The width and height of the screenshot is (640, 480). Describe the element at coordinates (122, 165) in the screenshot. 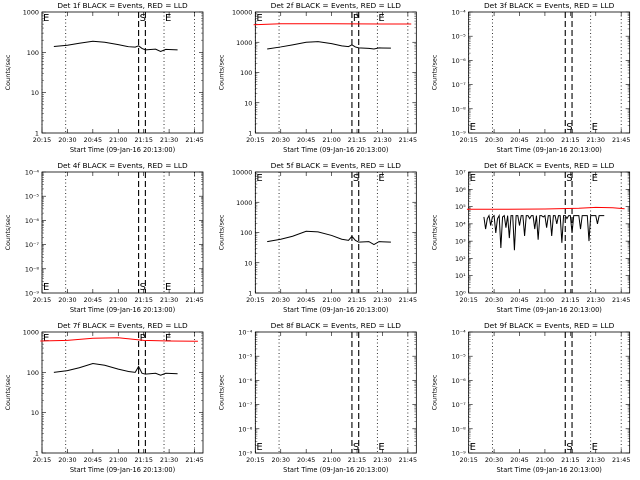

I see `chart-title: Det 4f BLACK = Events, RED = LLD` at that location.